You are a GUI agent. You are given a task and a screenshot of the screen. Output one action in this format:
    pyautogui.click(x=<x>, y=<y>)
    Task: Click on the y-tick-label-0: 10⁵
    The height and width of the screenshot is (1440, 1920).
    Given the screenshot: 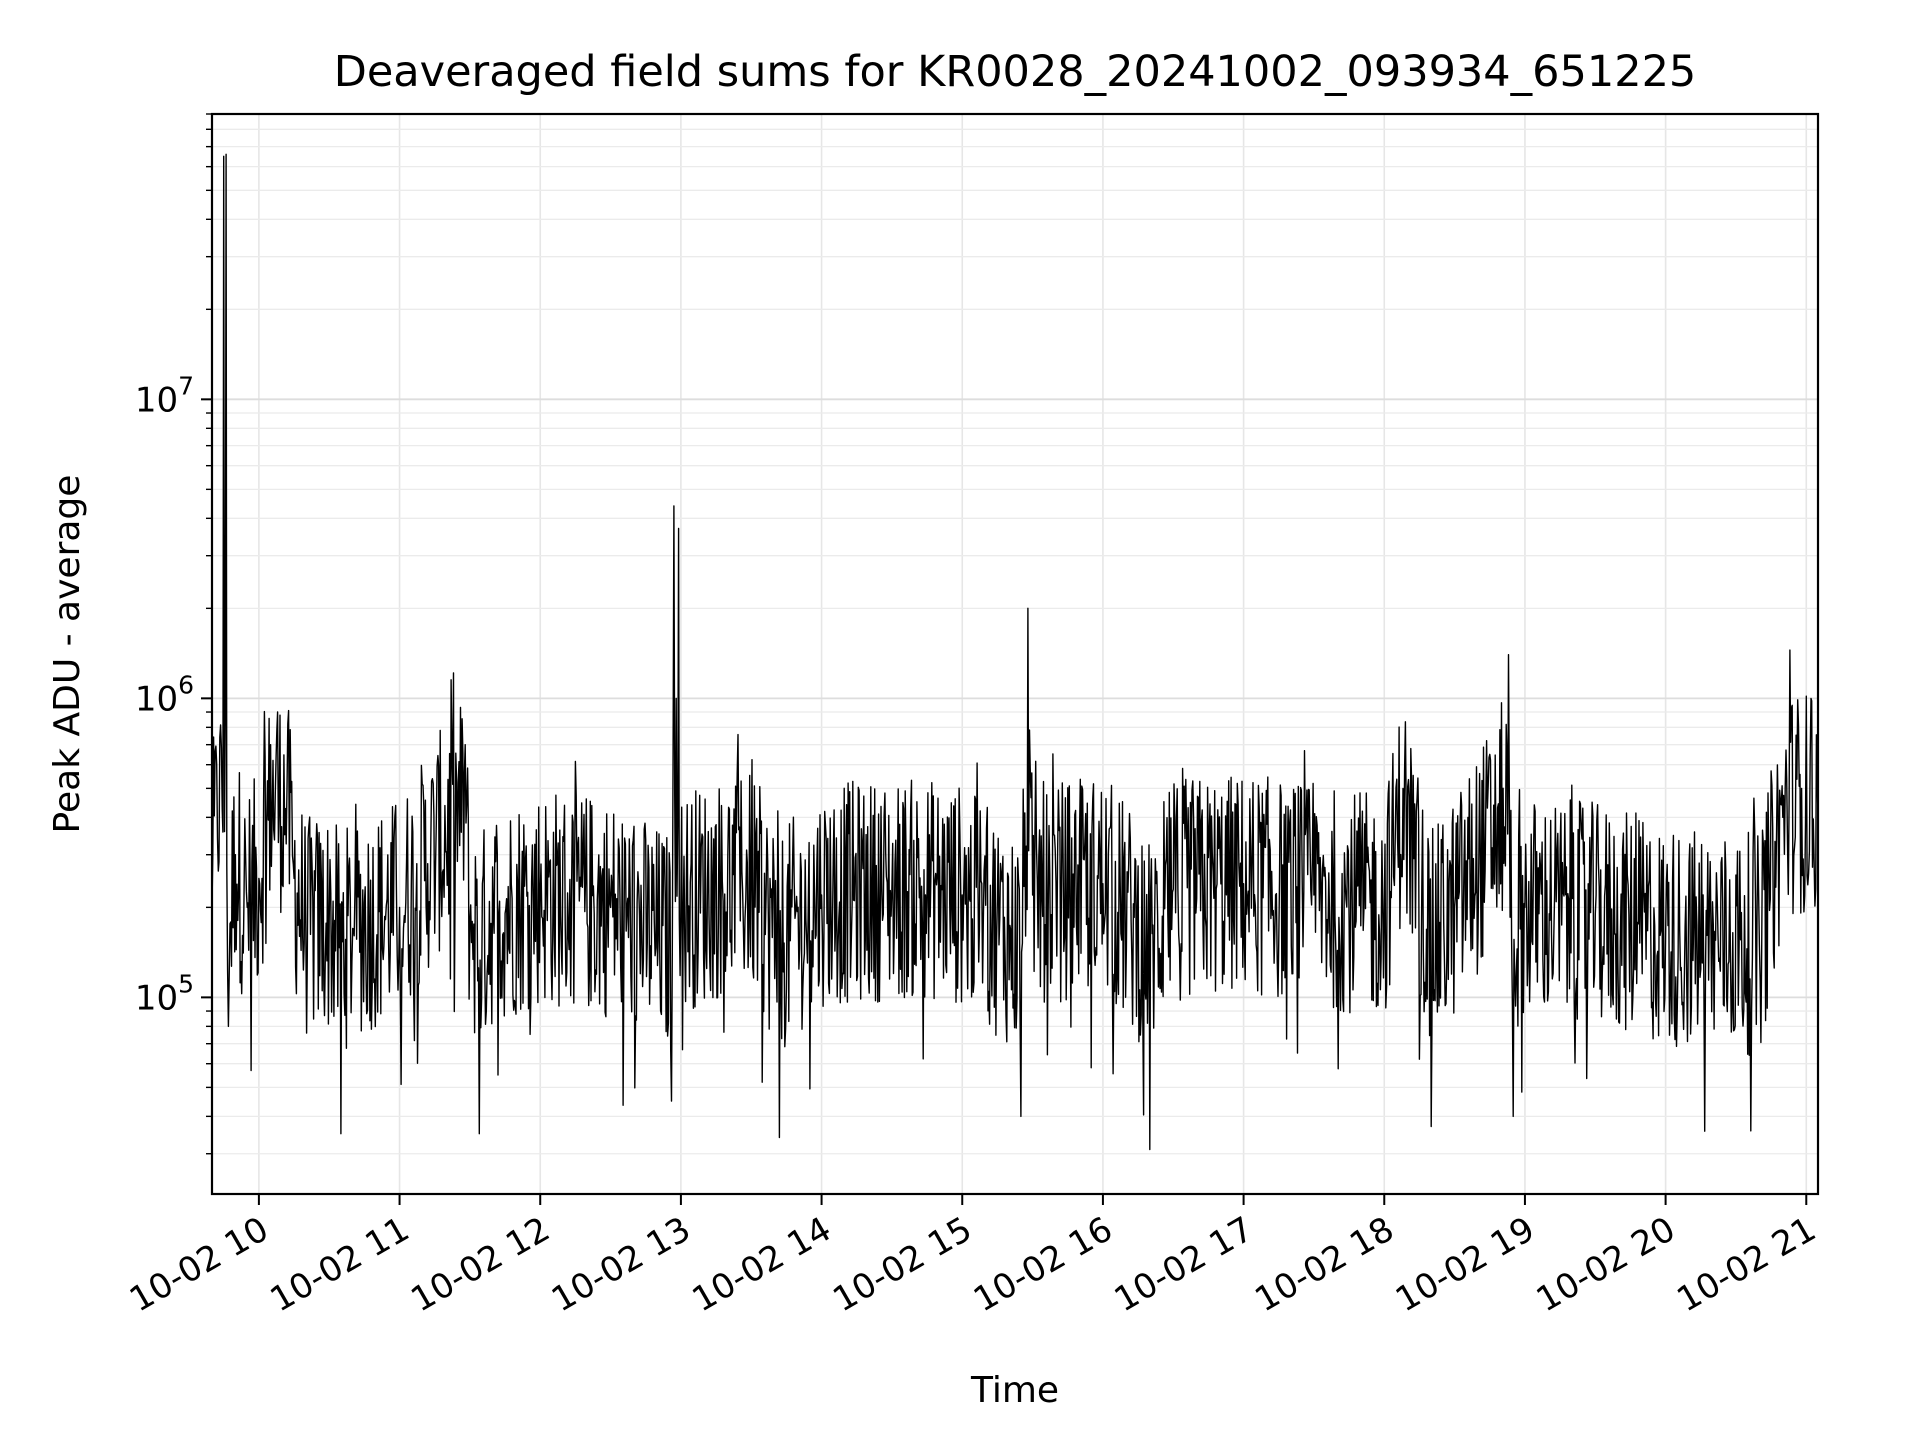 What is the action you would take?
    pyautogui.click(x=164, y=993)
    